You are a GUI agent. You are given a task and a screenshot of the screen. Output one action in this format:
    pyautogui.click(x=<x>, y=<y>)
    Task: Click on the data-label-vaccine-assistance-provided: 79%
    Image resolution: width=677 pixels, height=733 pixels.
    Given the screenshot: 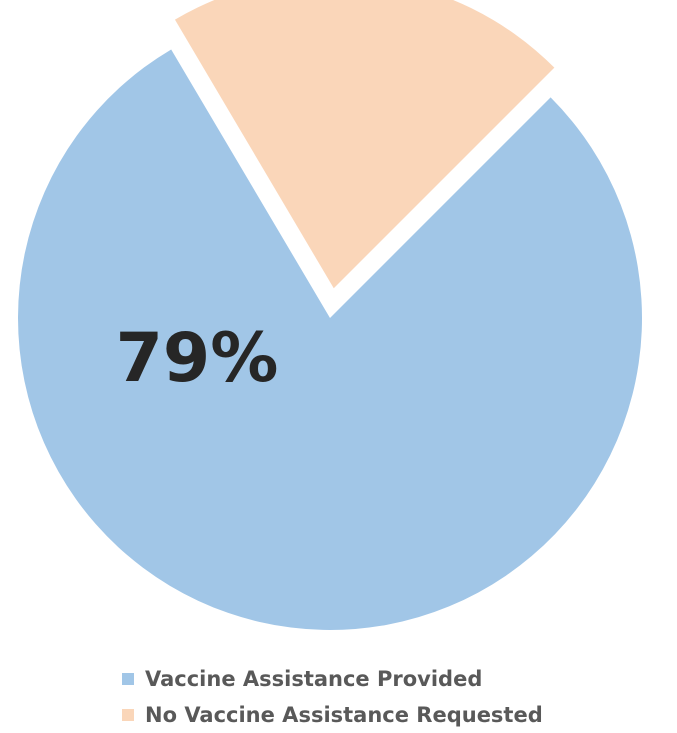 What is the action you would take?
    pyautogui.click(x=197, y=358)
    